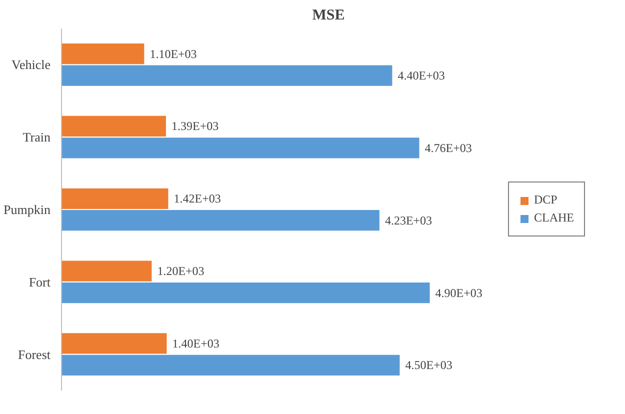  Describe the element at coordinates (328, 16) in the screenshot. I see `chart-title: MSE` at that location.